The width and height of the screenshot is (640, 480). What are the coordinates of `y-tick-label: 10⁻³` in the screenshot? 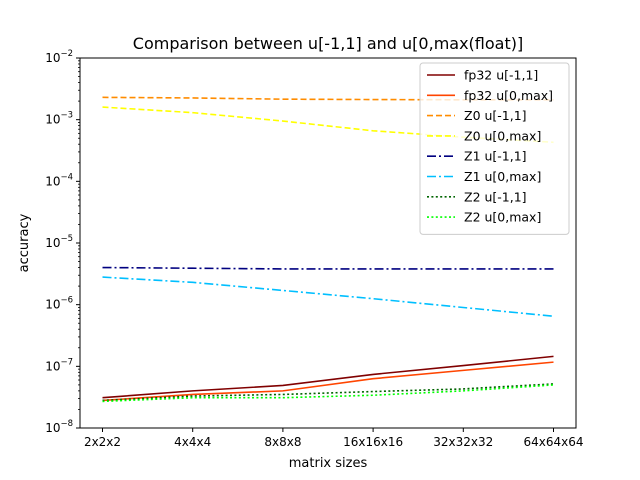 It's located at (59, 119).